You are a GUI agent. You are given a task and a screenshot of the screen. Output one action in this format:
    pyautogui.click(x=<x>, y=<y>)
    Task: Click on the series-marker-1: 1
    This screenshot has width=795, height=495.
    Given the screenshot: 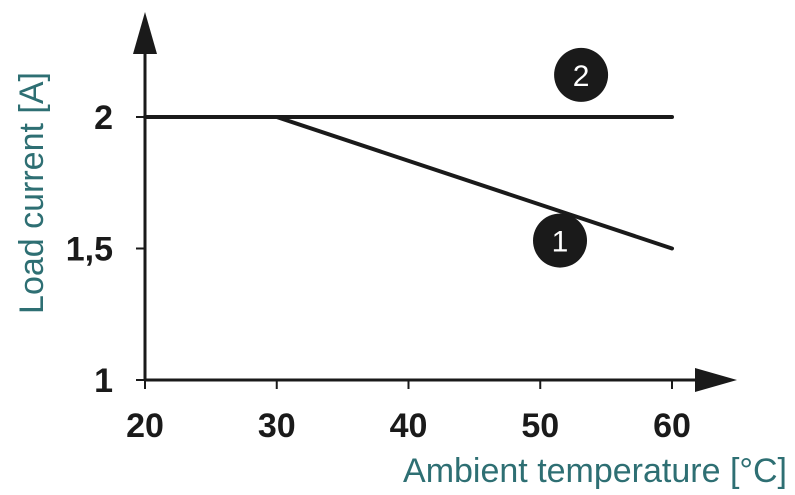 What is the action you would take?
    pyautogui.click(x=560, y=240)
    